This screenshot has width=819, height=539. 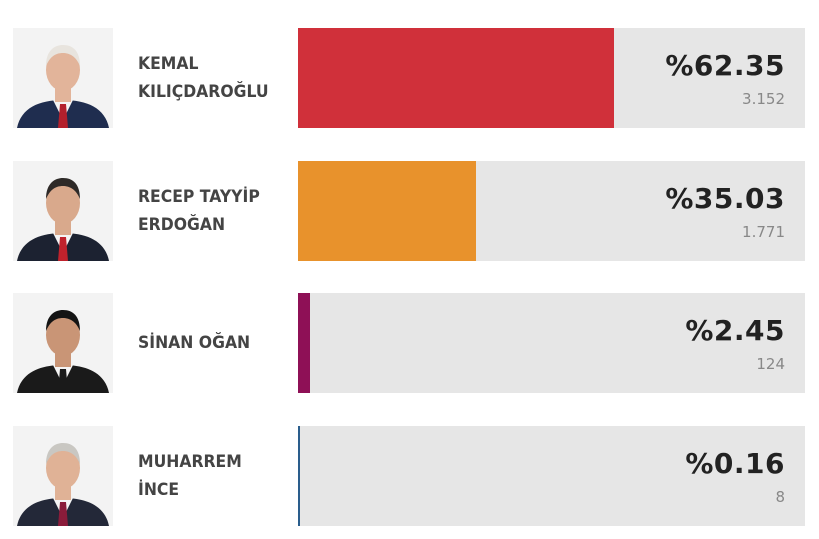 What do you see at coordinates (199, 197) in the screenshot?
I see `candidate-name-line1: RECEP TAYYİP` at bounding box center [199, 197].